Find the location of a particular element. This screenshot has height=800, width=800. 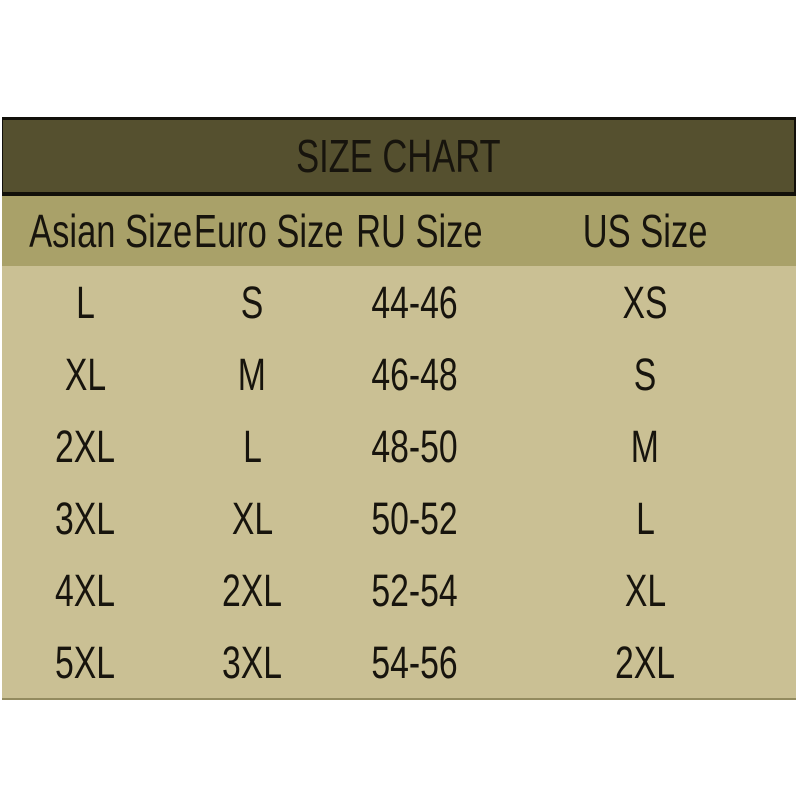

column-header-asian-size: Asian Size is located at coordinates (97, 231).